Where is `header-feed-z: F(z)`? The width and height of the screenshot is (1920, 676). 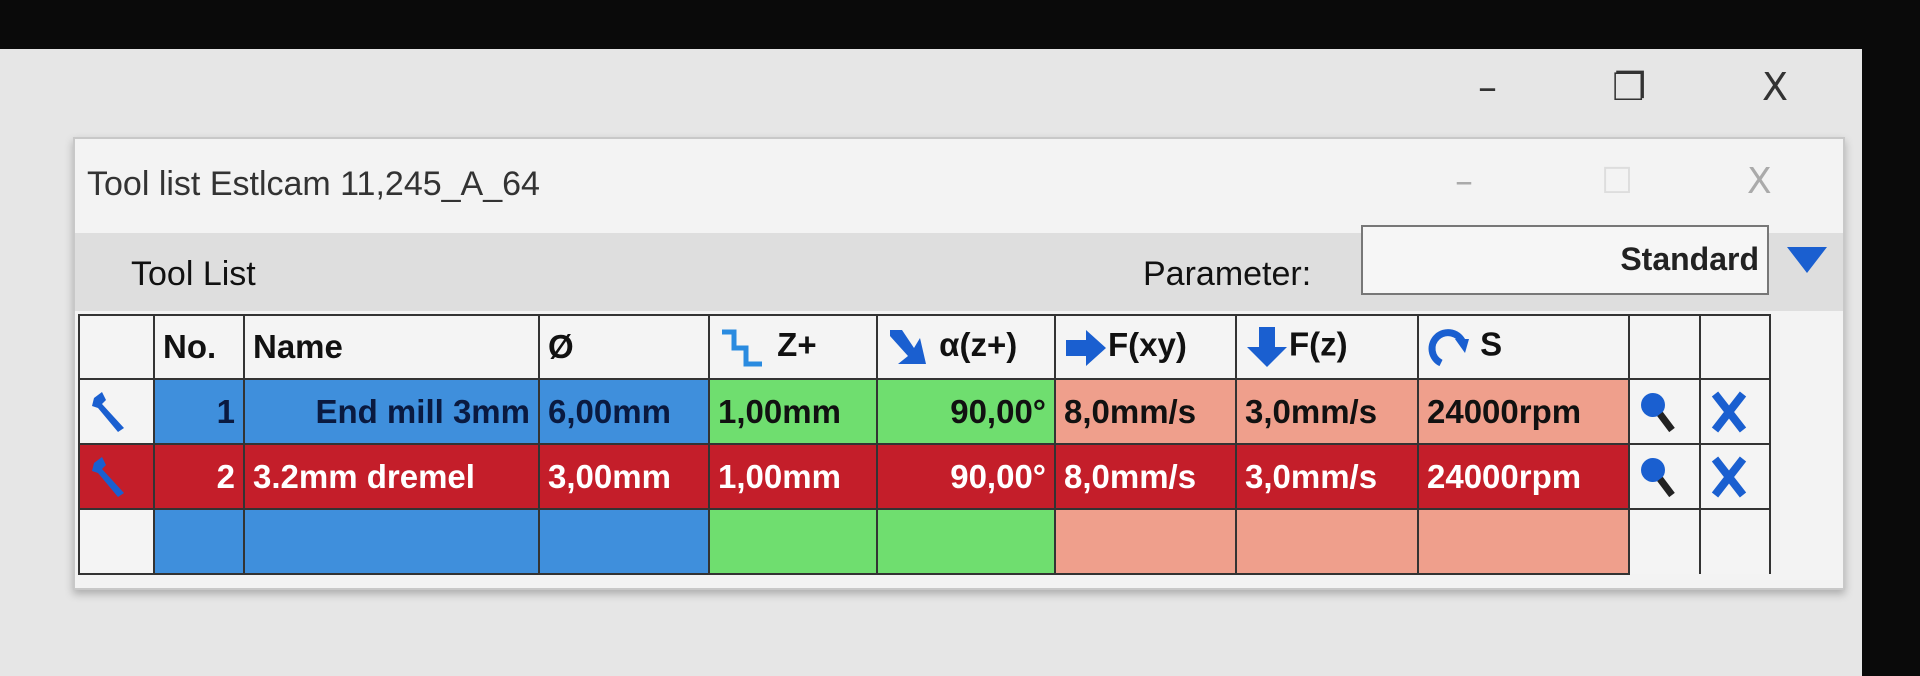
header-feed-z: F(z) is located at coordinates (1327, 347).